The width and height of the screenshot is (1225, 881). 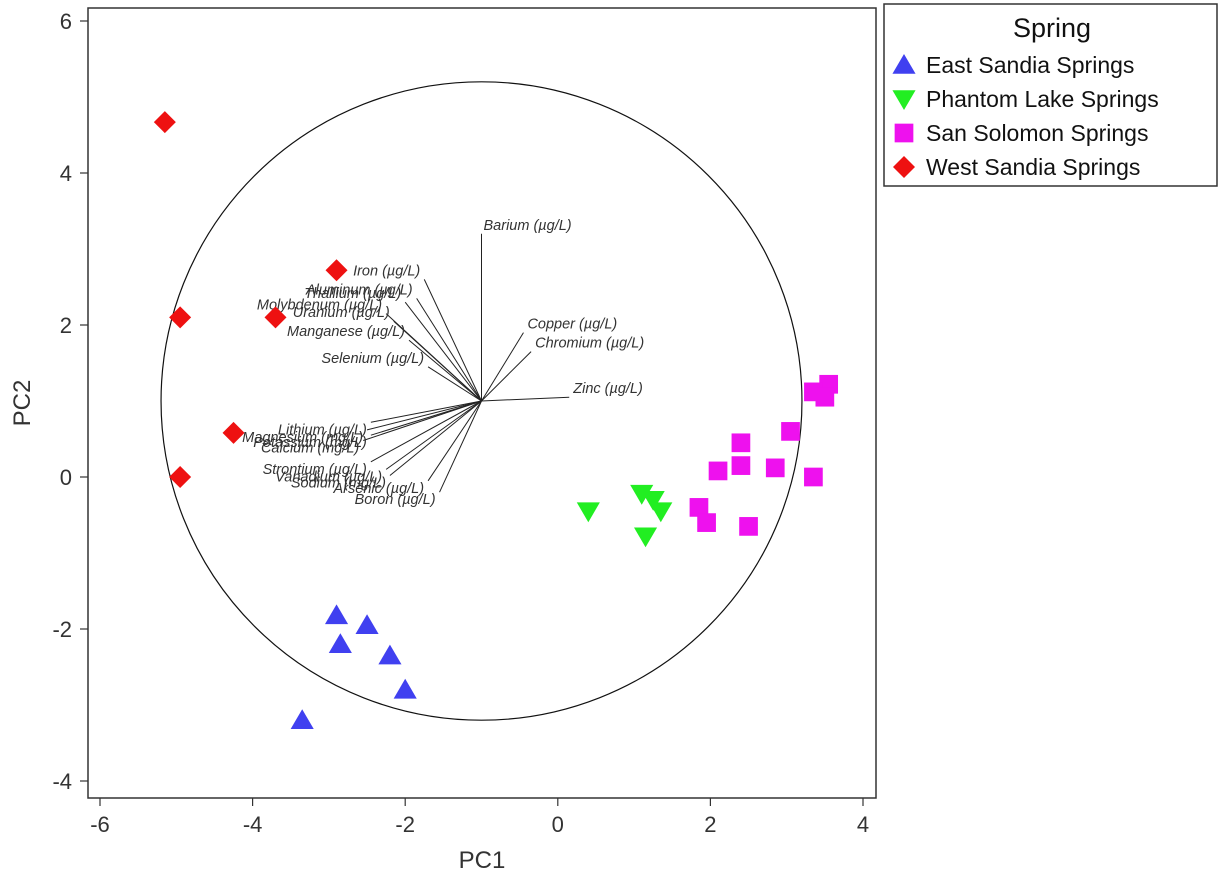 I want to click on x-axis: -6 -4 -2 0 2 4, so click(x=479, y=817).